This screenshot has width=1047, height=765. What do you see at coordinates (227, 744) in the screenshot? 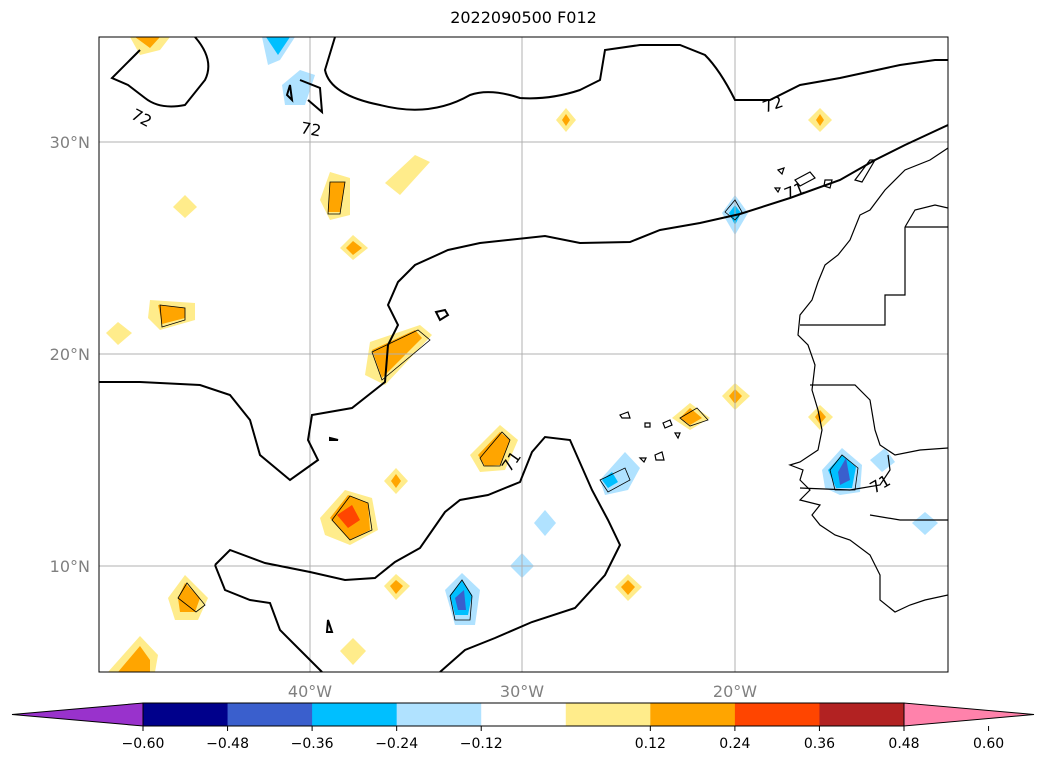
I see `colorbar-tick-label: −0.48` at bounding box center [227, 744].